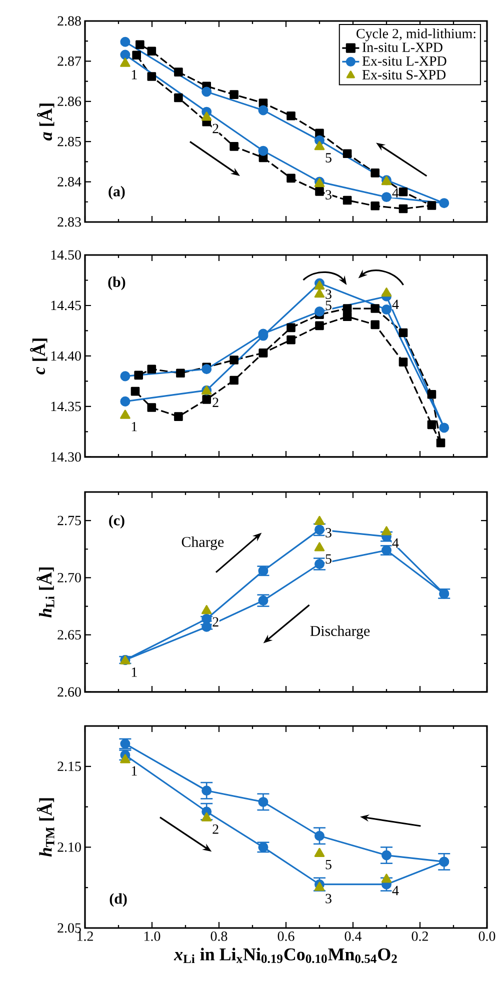 The width and height of the screenshot is (501, 987). What do you see at coordinates (117, 283) in the screenshot?
I see `annotation: (b)` at bounding box center [117, 283].